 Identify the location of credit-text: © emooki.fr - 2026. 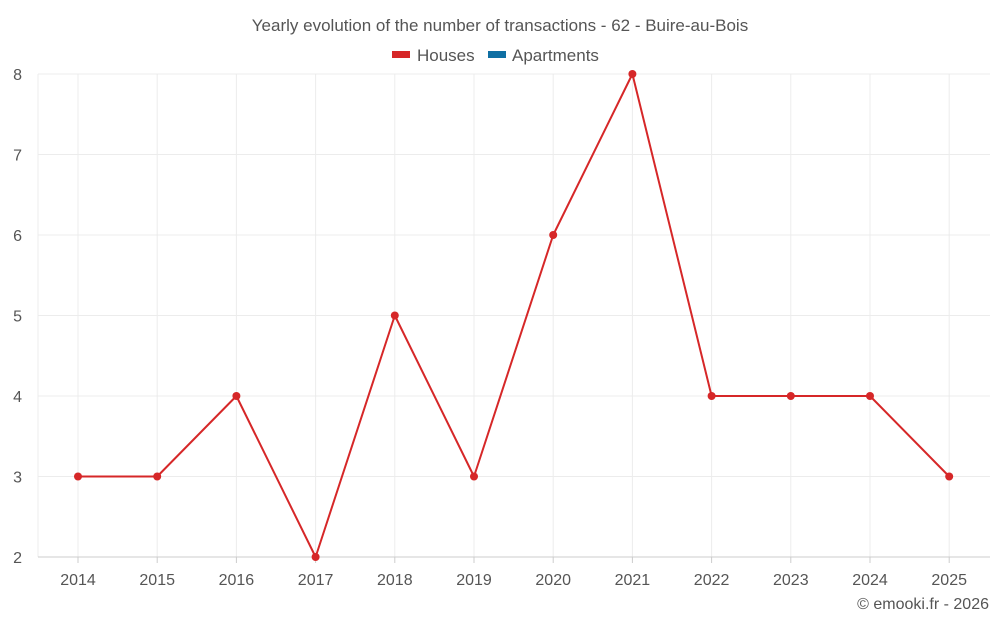
(923, 604).